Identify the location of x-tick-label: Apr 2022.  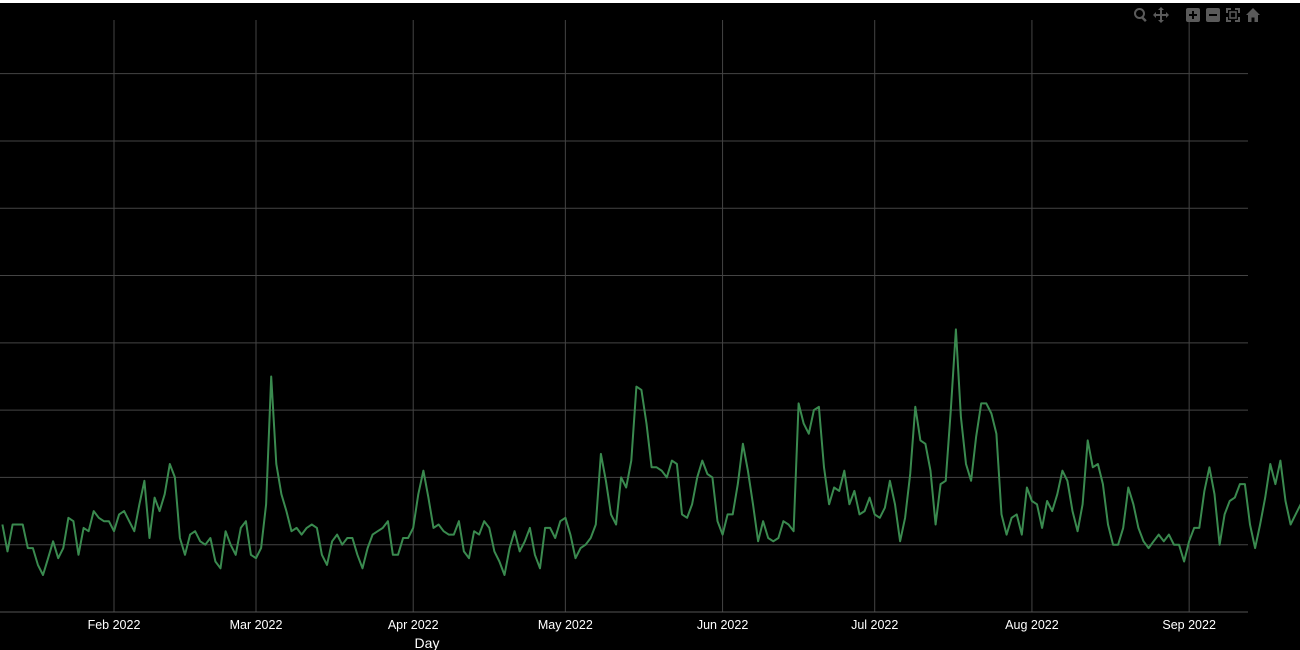
(413, 625).